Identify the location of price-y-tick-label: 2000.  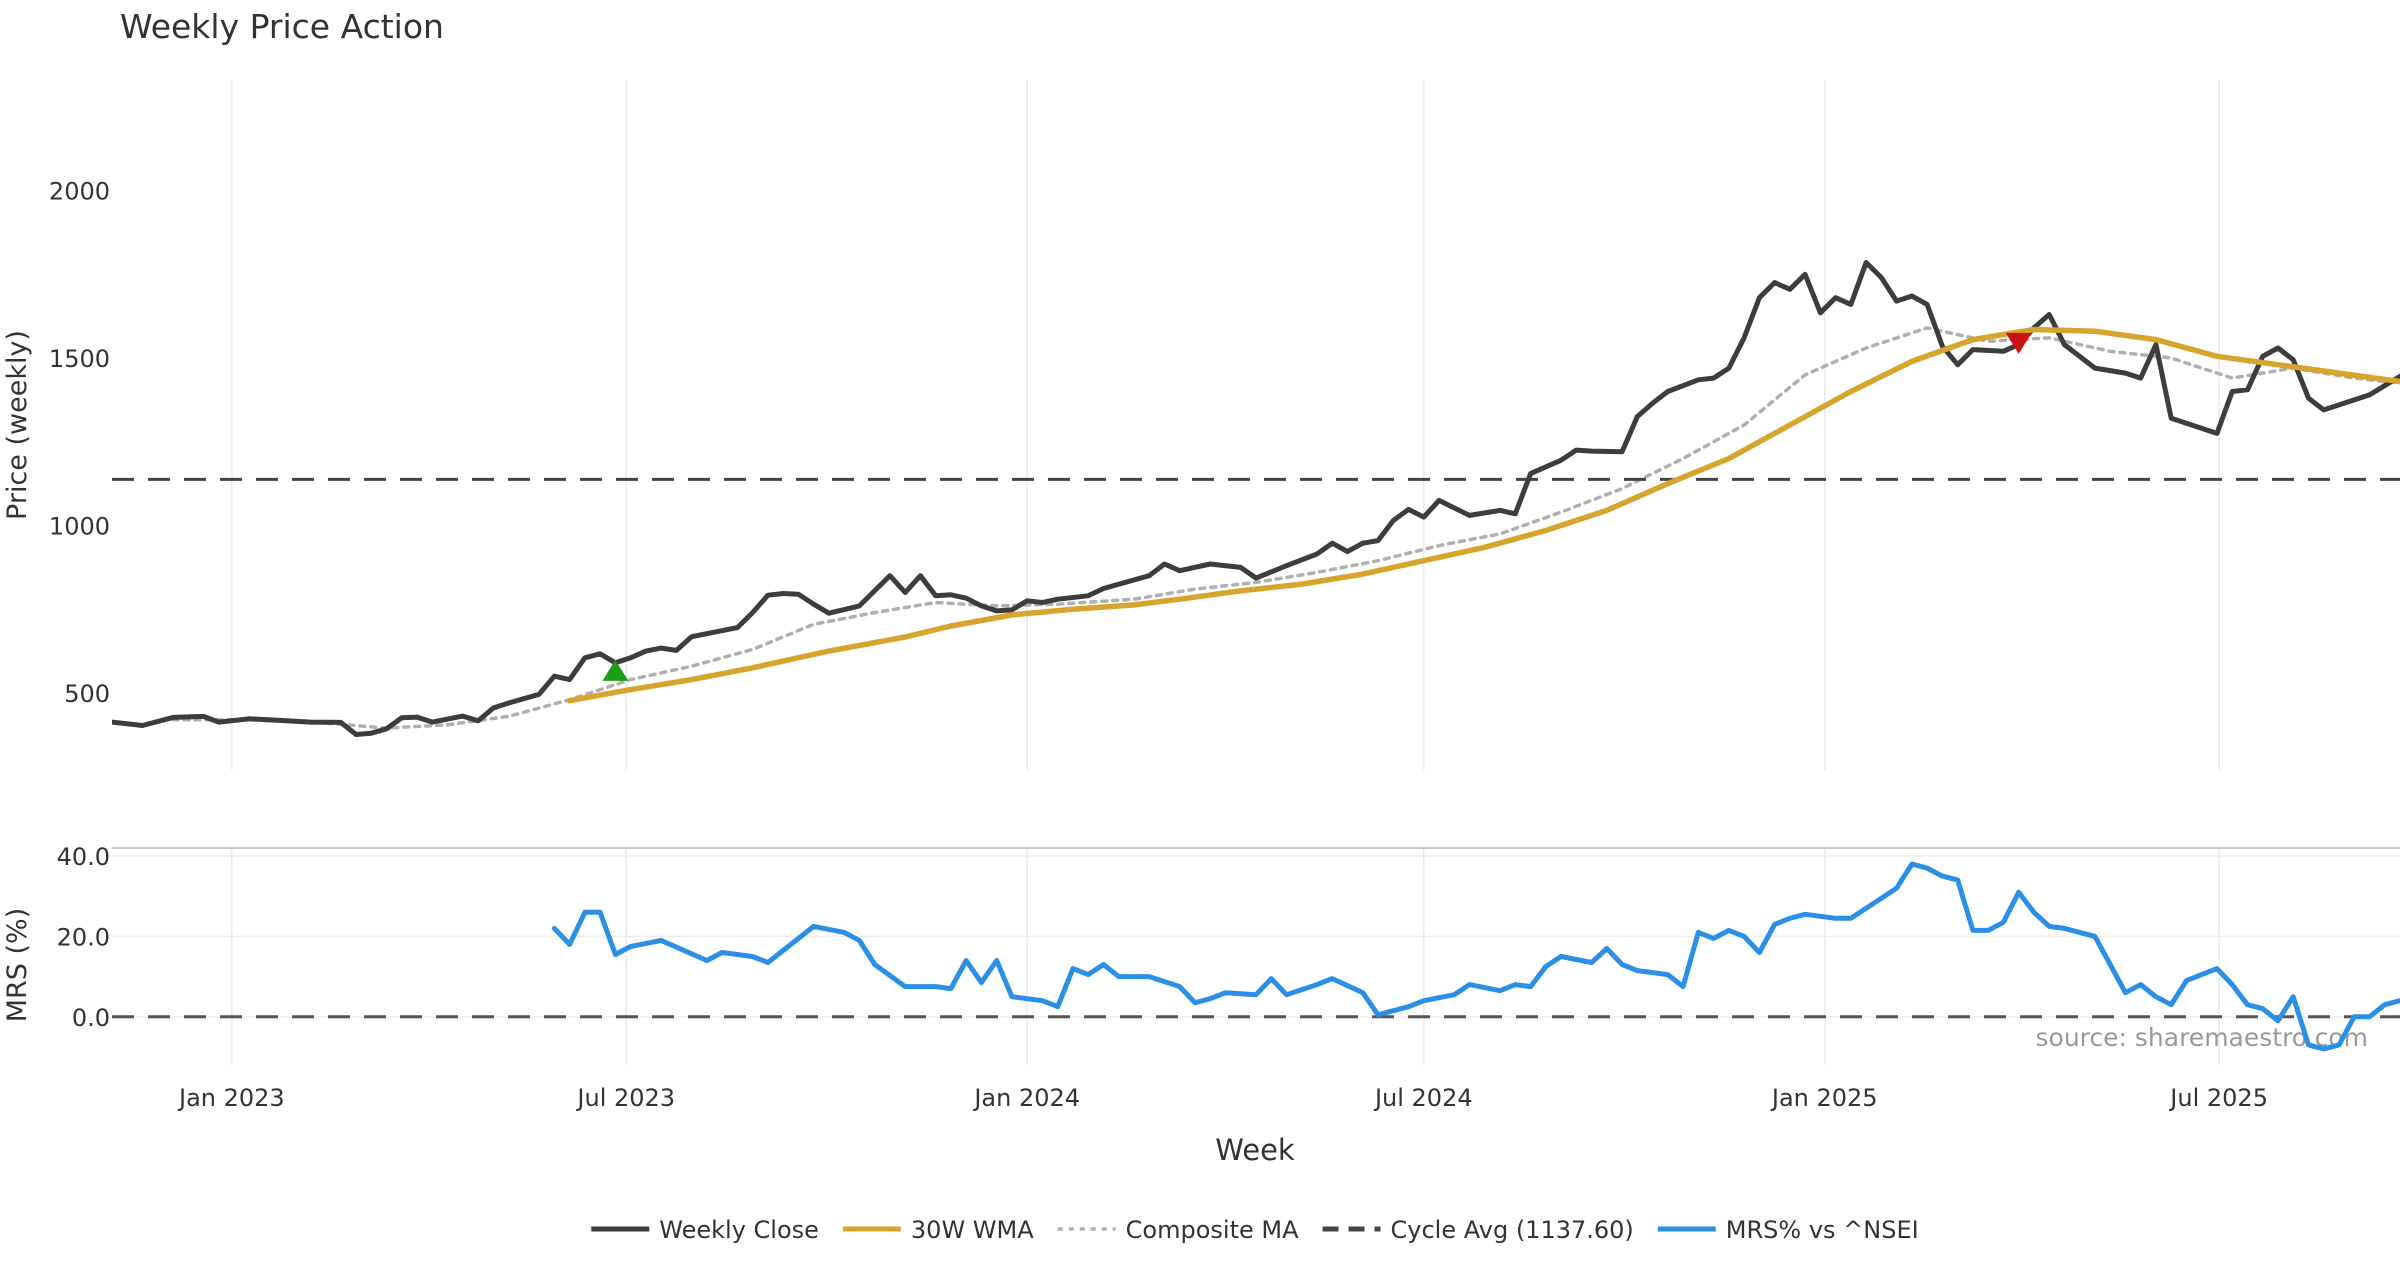
(79, 192).